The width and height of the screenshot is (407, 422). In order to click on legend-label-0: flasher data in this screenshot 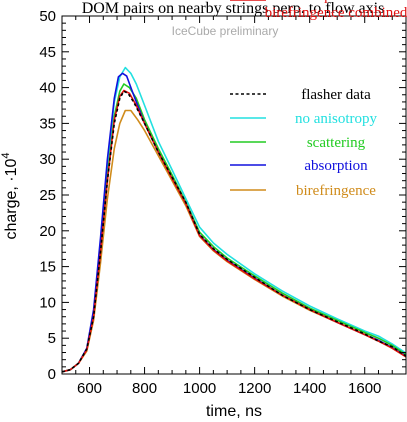, I will do `click(336, 95)`.